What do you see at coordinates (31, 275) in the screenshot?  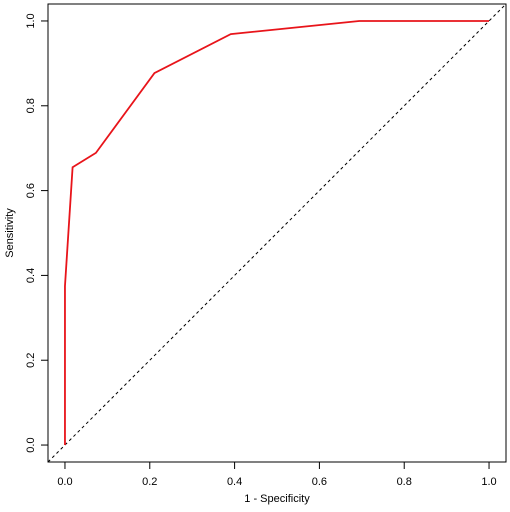 I see `y-tick-label: 0.4` at bounding box center [31, 275].